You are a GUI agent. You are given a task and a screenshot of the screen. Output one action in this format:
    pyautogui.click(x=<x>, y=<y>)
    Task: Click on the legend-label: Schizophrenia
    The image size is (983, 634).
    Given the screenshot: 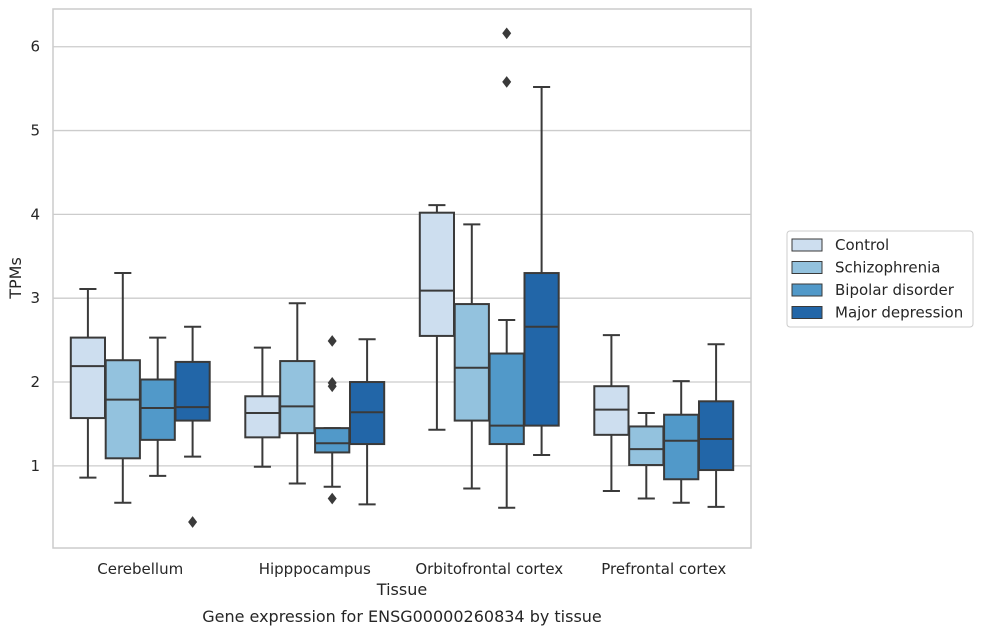 What is the action you would take?
    pyautogui.click(x=887, y=268)
    